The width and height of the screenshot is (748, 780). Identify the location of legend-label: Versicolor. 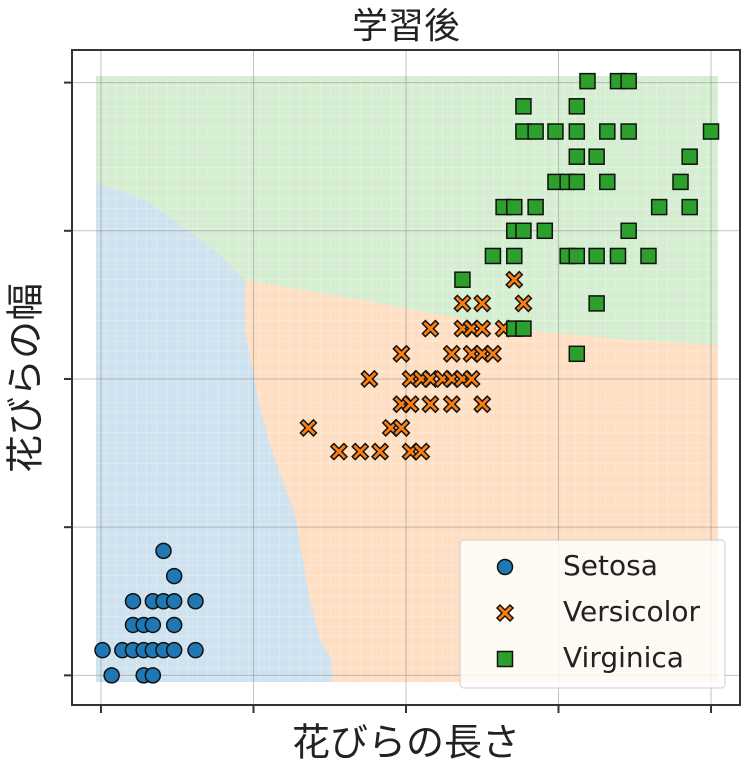
(632, 611).